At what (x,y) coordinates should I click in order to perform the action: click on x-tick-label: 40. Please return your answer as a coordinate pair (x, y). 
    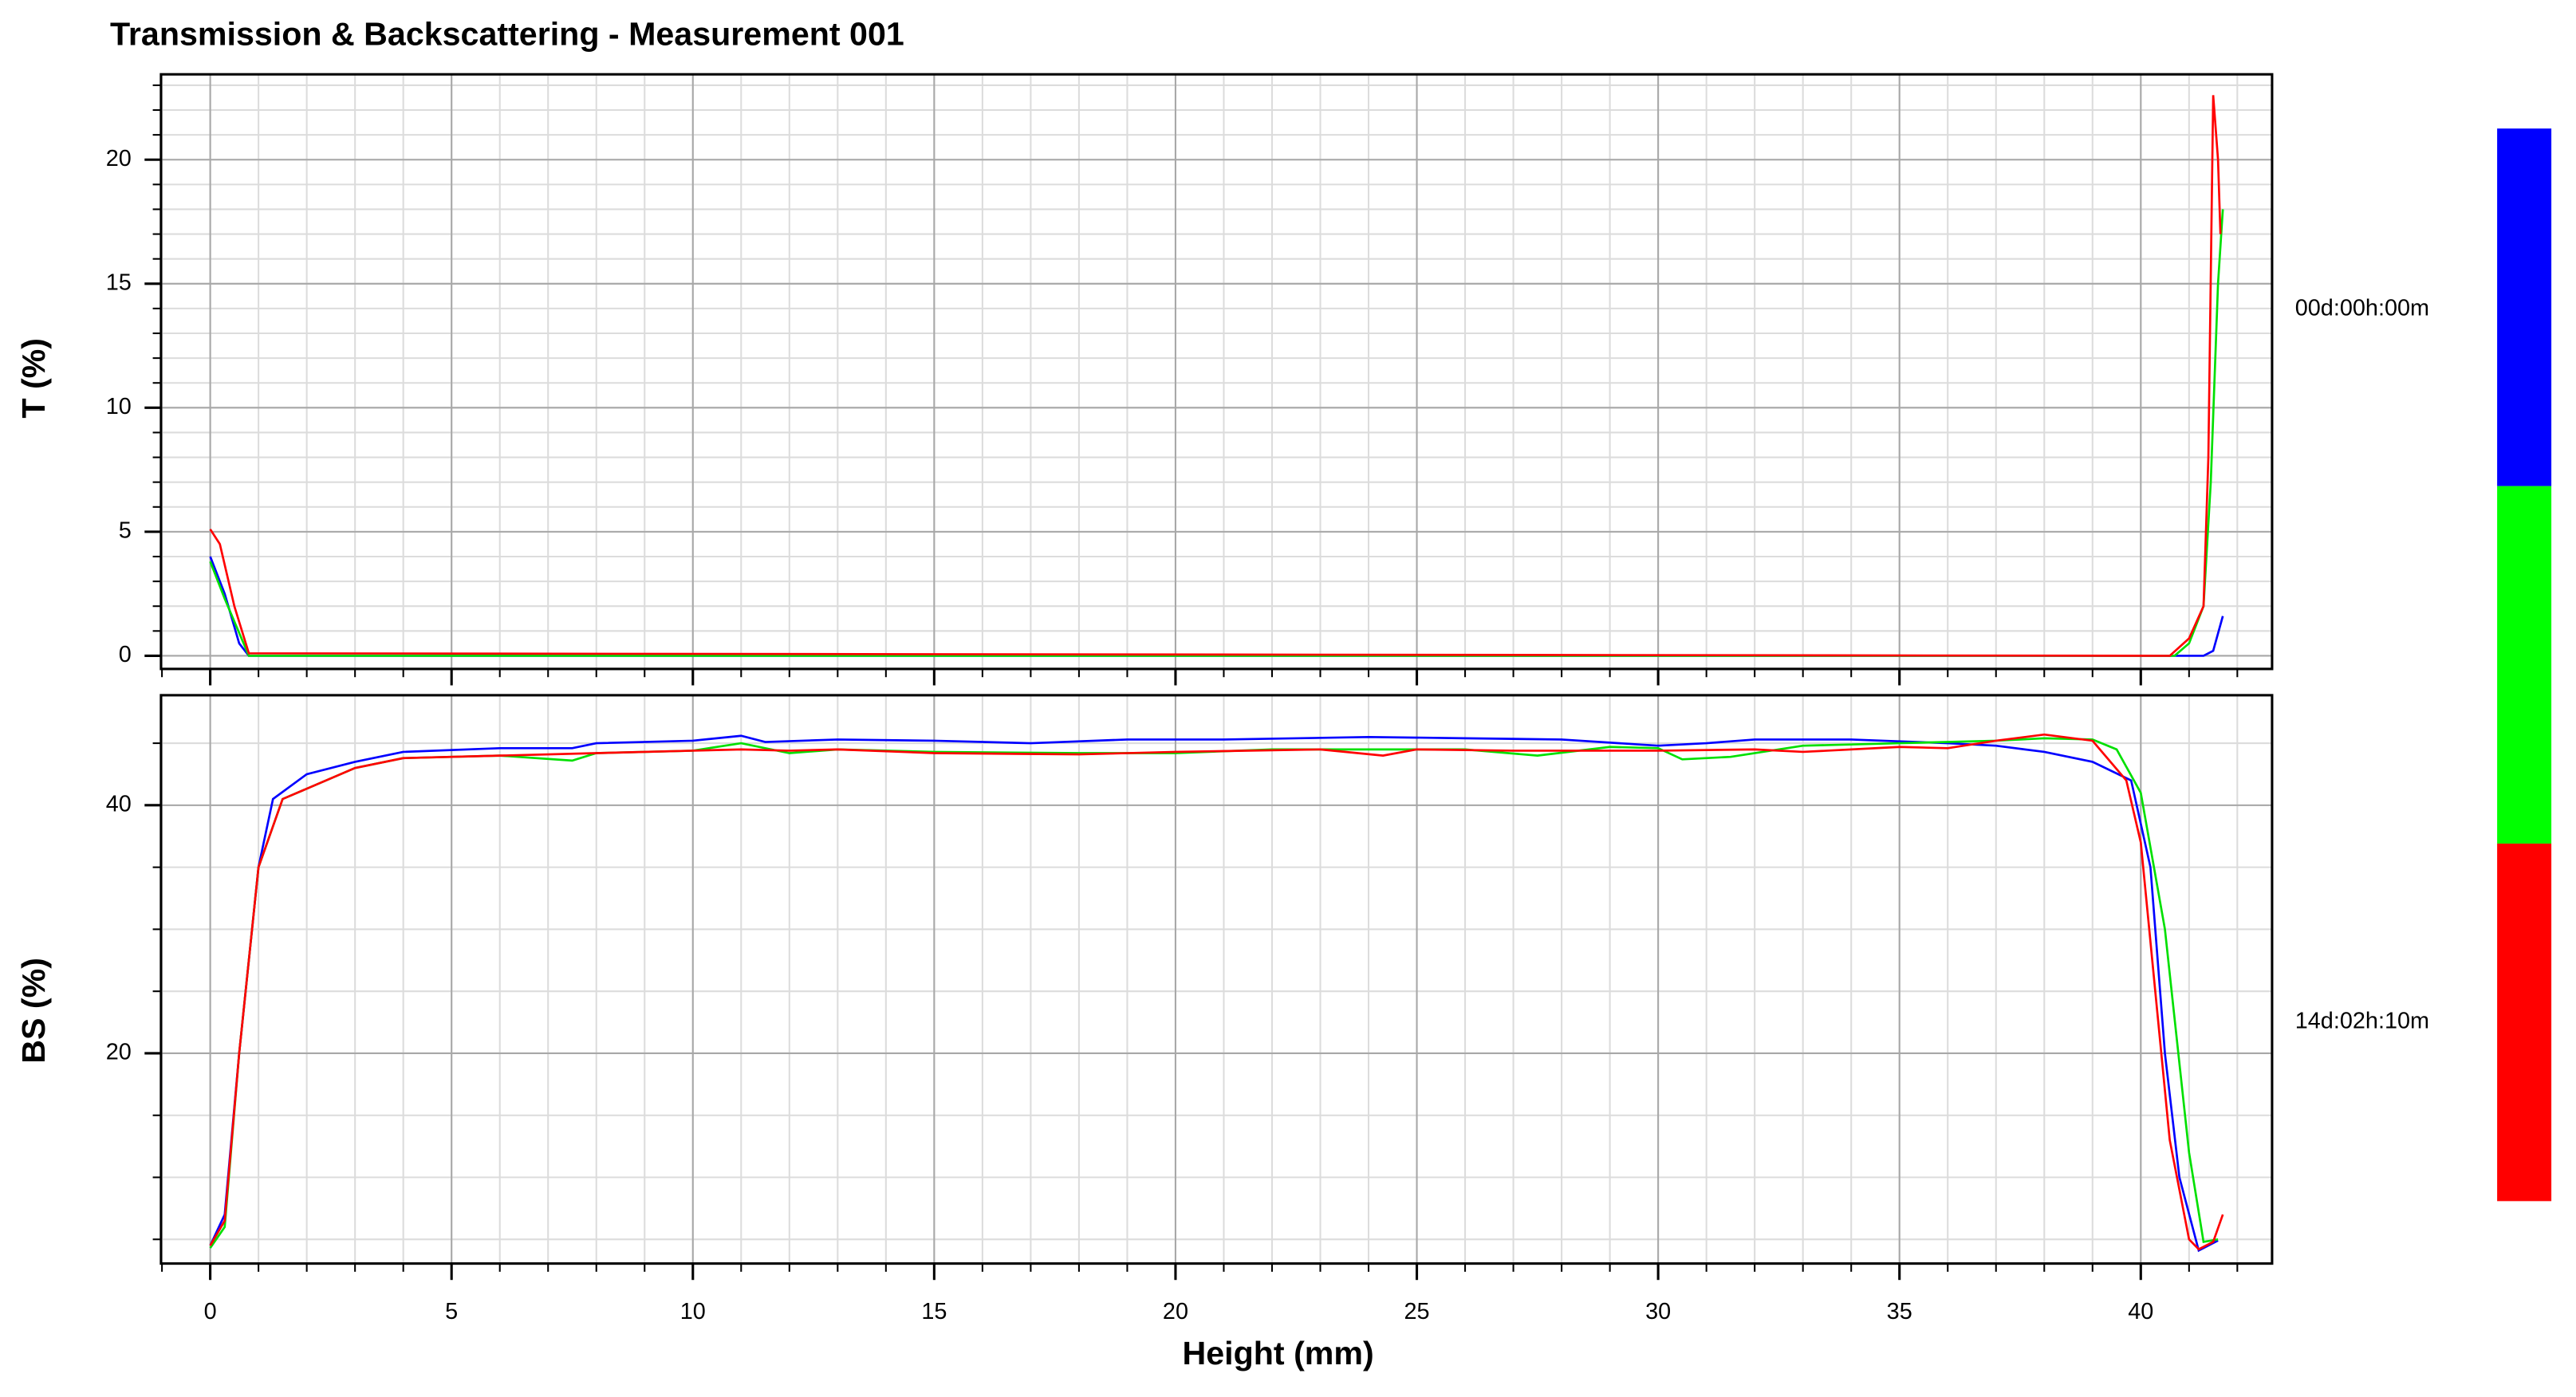
    Looking at the image, I should click on (2140, 1311).